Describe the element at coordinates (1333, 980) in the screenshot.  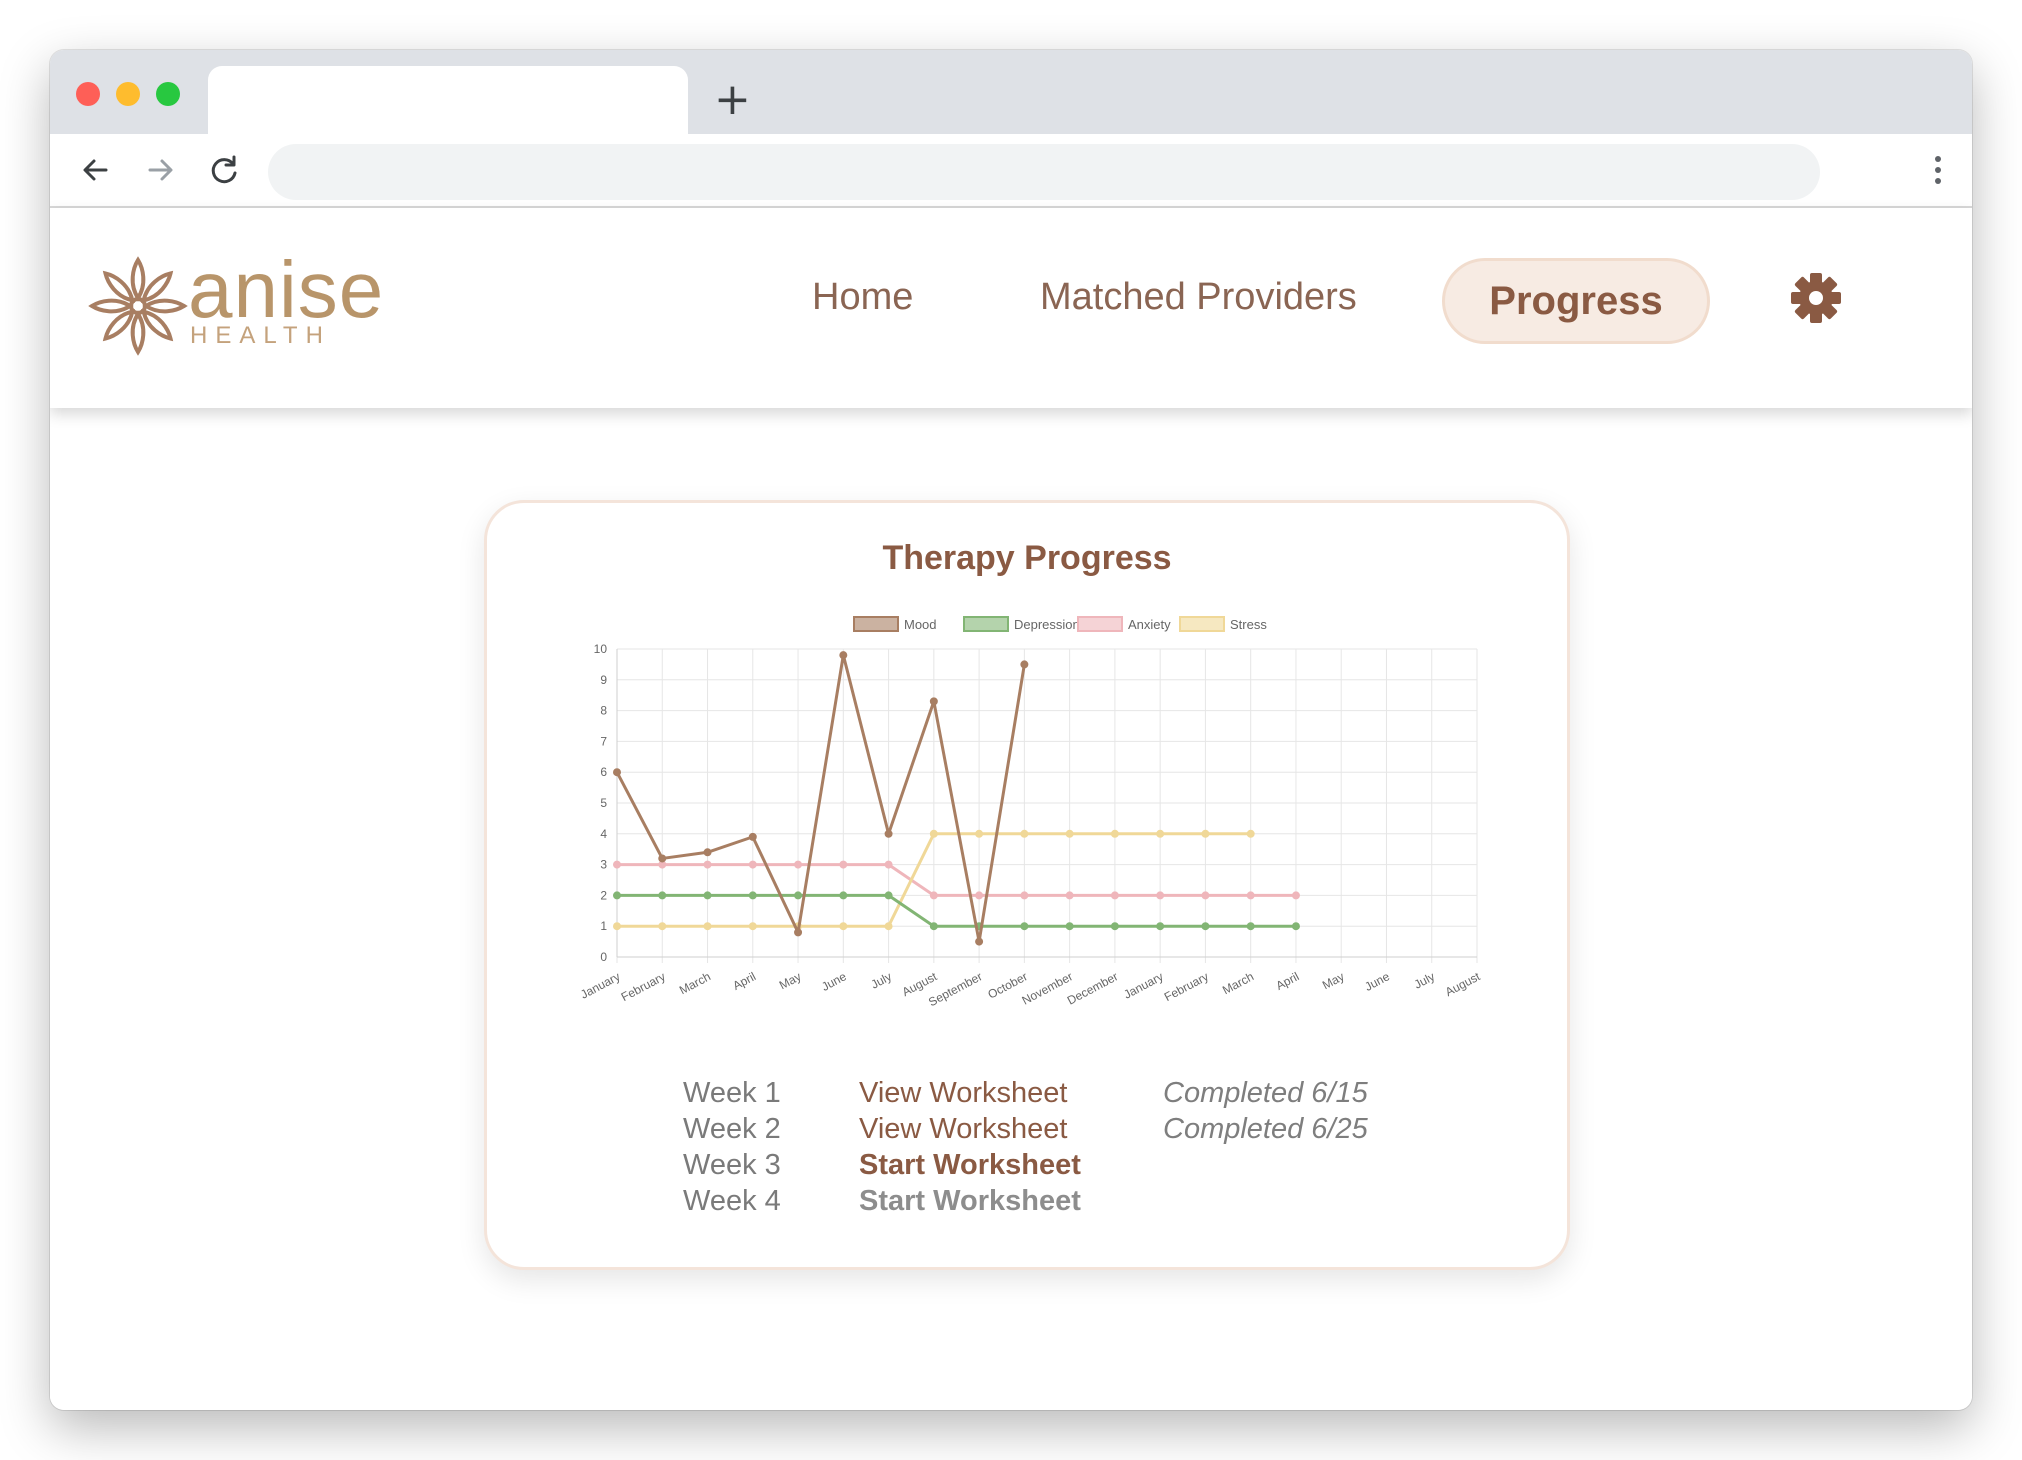
I see `x-tick-label: May` at that location.